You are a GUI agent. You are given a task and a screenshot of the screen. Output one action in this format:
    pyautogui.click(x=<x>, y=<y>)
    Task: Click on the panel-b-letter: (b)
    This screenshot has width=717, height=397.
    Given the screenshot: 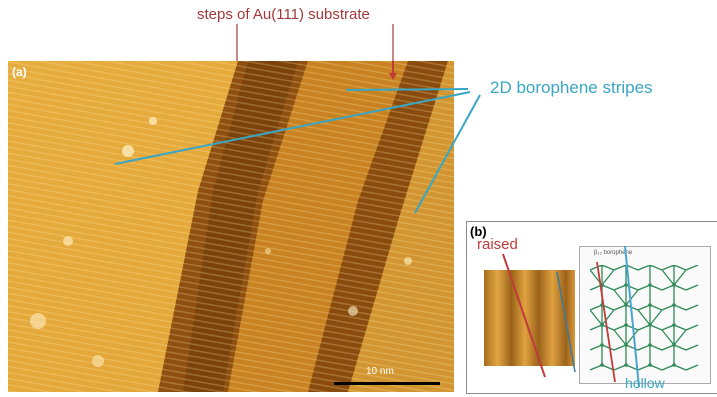 What is the action you would take?
    pyautogui.click(x=478, y=231)
    